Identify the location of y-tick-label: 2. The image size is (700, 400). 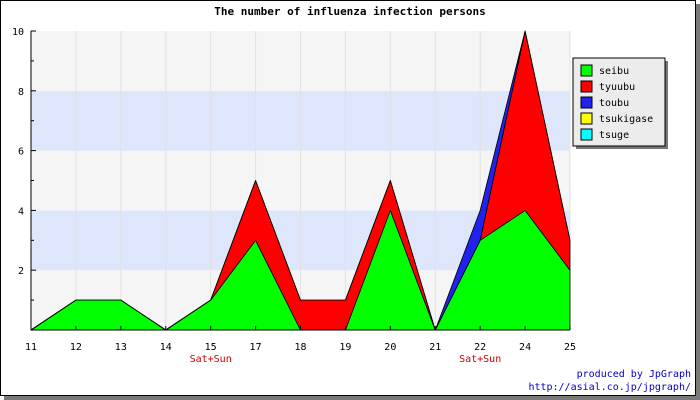
(21, 271).